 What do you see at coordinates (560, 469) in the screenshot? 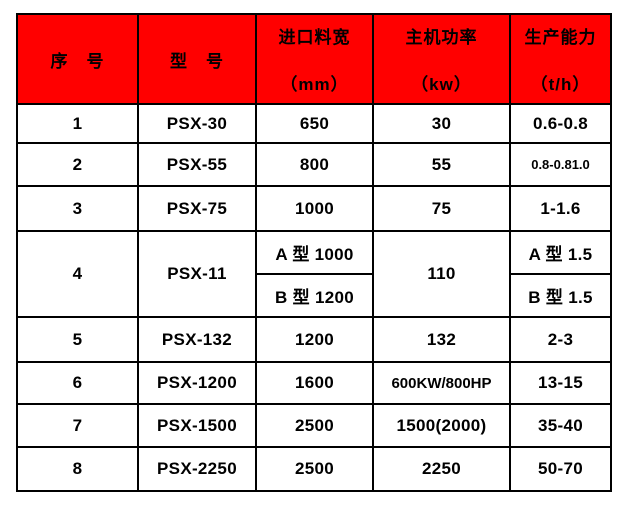
I see `cell-capacity: 50-70` at bounding box center [560, 469].